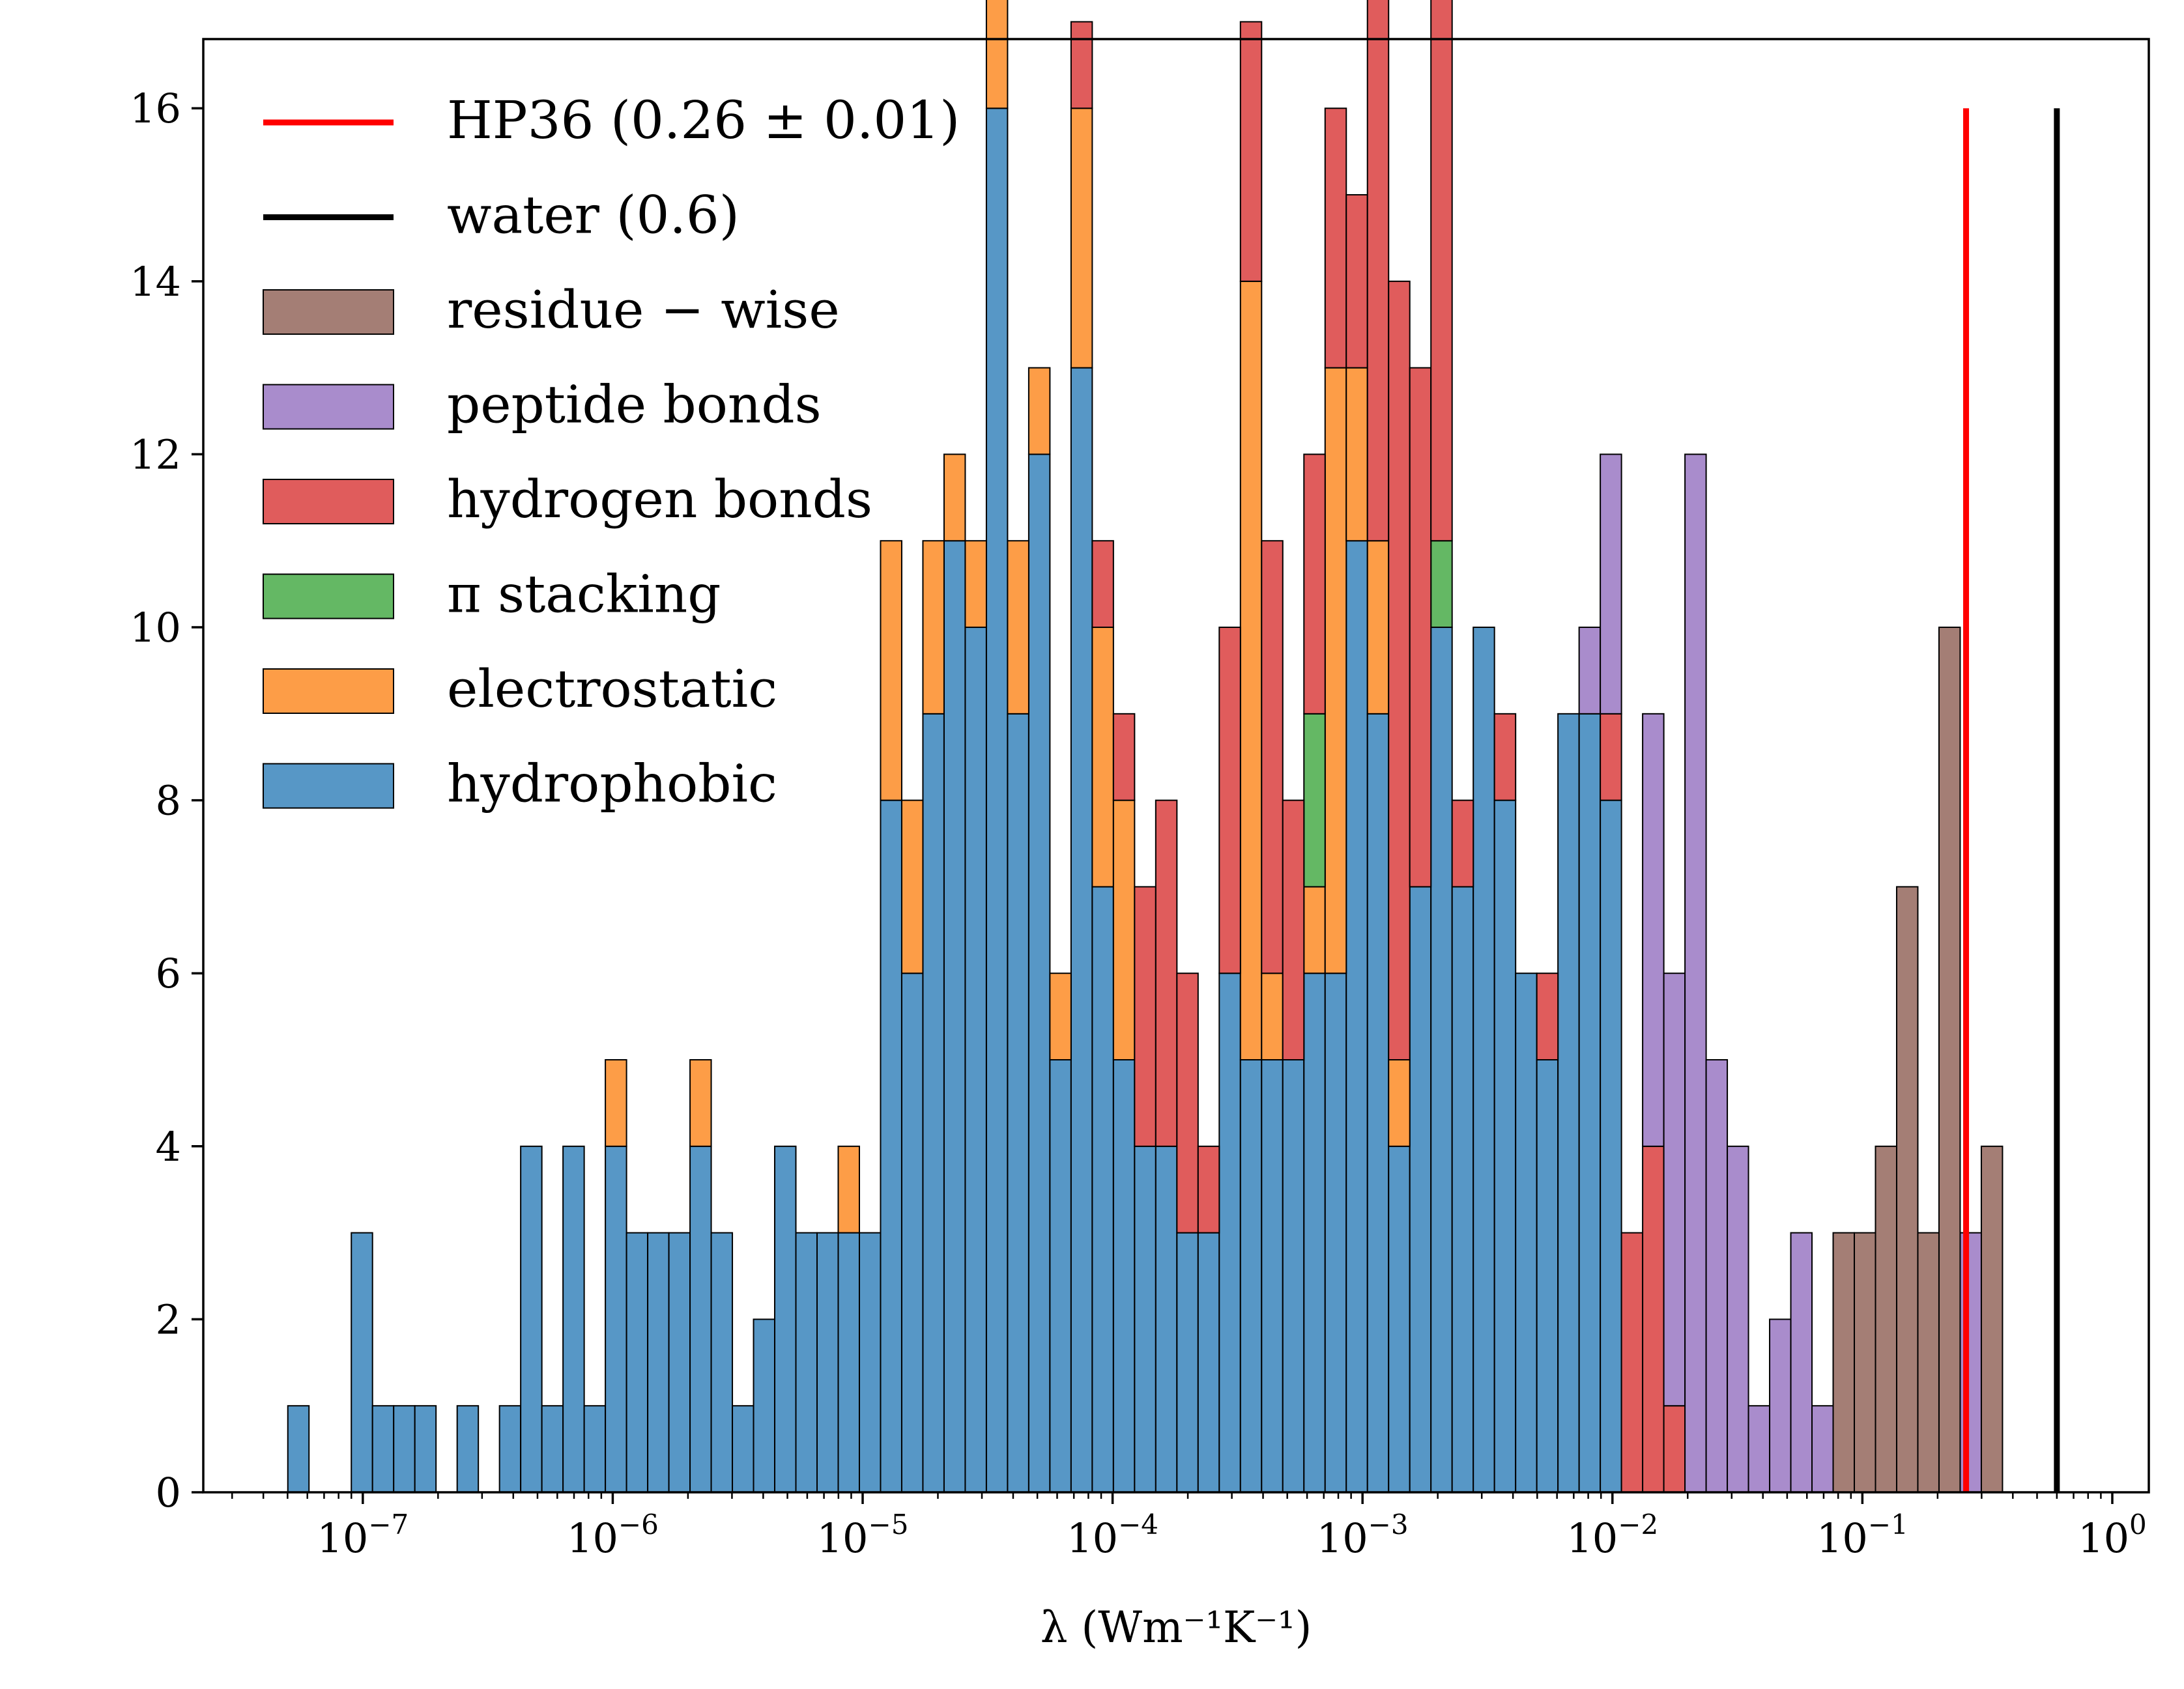 The image size is (2184, 1689). I want to click on y-tick-label: 0, so click(168, 1492).